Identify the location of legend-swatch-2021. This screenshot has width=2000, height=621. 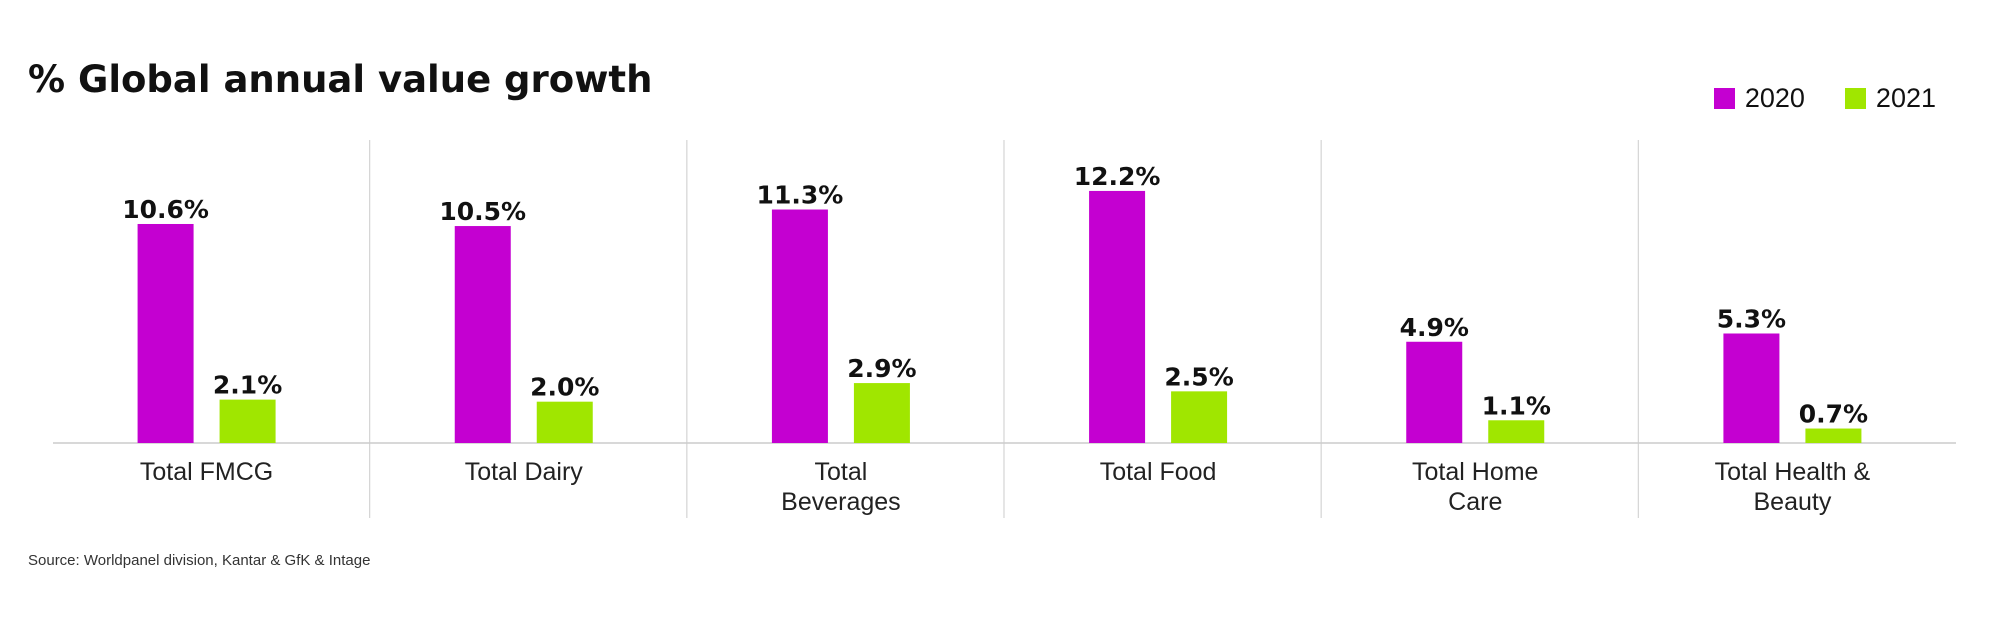
(1855, 98).